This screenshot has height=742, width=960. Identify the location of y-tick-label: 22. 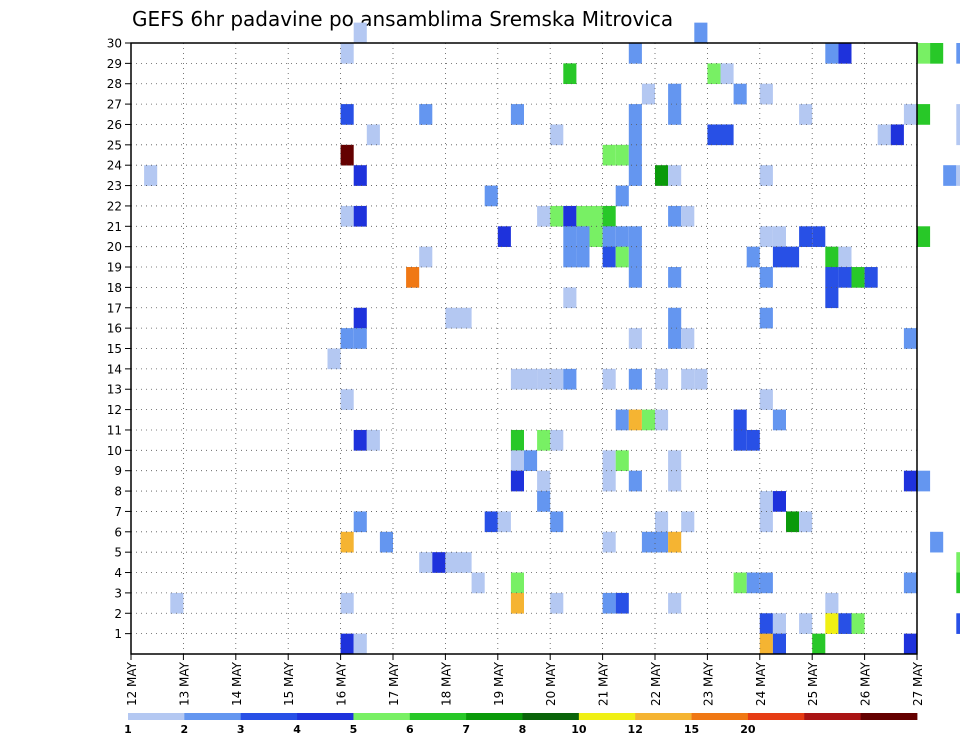
(114, 206).